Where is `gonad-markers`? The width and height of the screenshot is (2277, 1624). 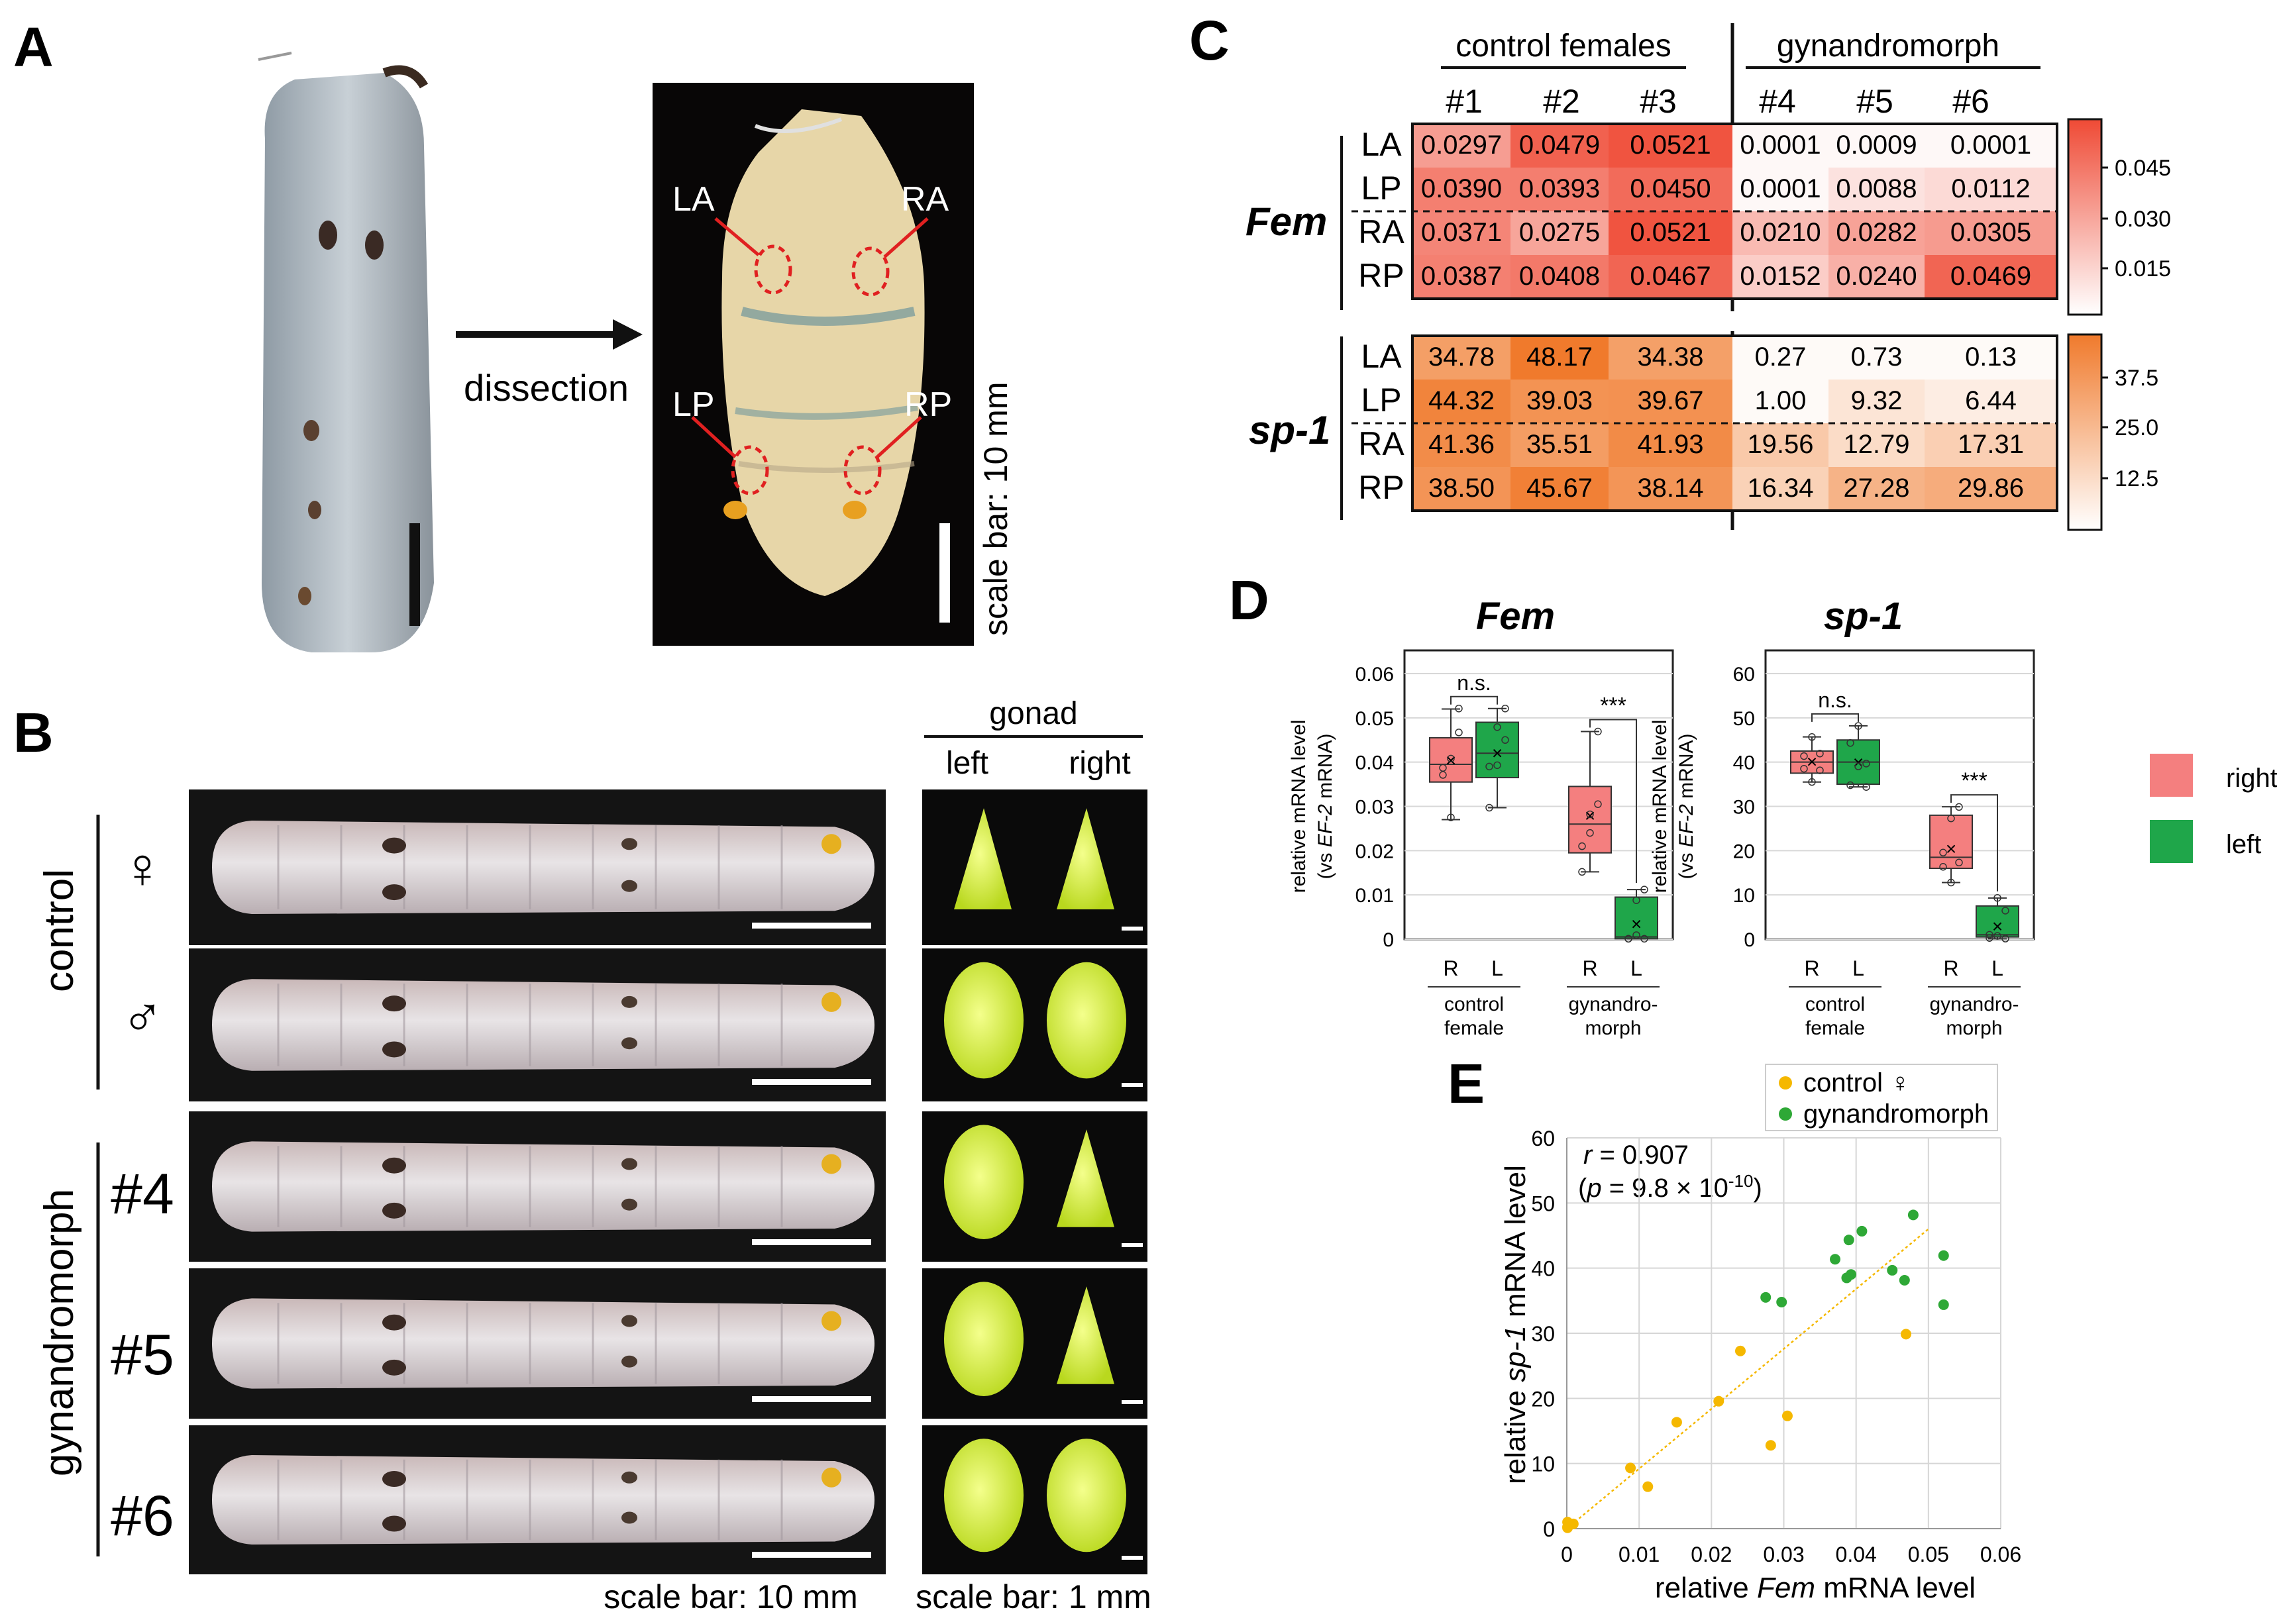
gonad-markers is located at coordinates (810, 356).